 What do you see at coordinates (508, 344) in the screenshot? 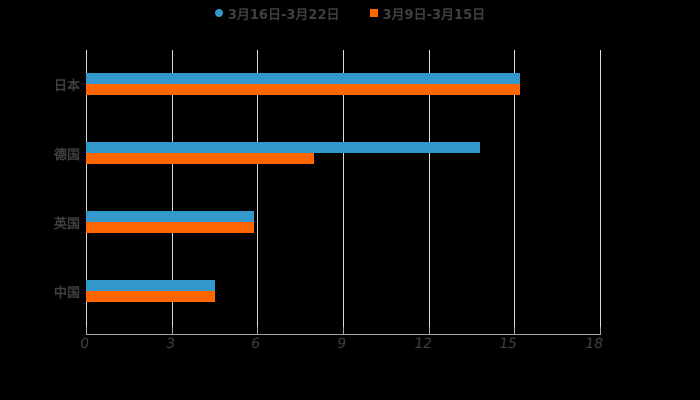
I see `x-tick-label: 15` at bounding box center [508, 344].